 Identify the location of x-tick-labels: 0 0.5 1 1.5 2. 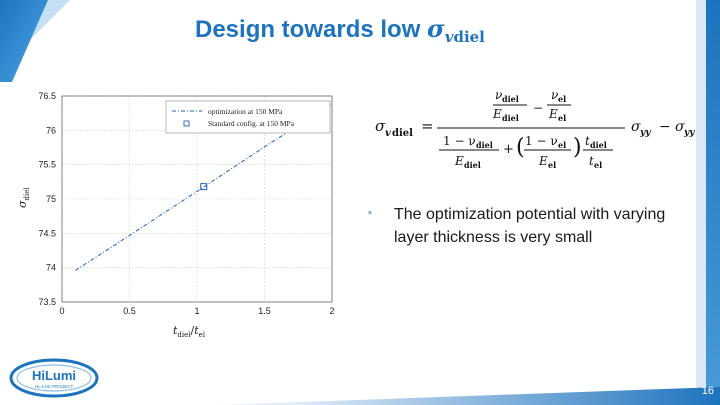
(196, 311).